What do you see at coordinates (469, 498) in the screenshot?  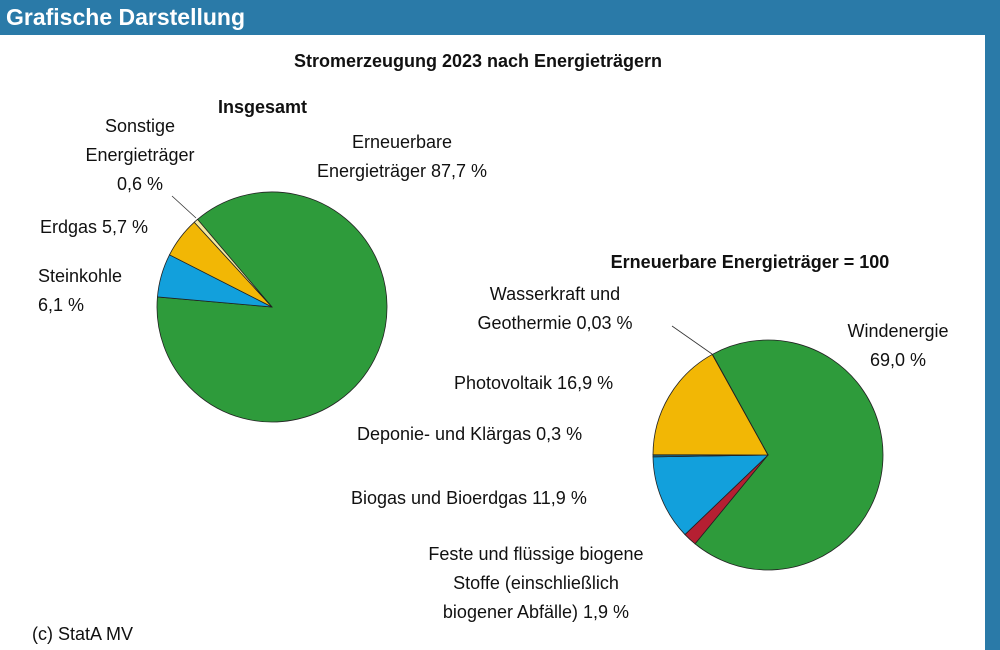 I see `pie2-label-2-line-0: Biogas und Bioerdgas 11,9 %` at bounding box center [469, 498].